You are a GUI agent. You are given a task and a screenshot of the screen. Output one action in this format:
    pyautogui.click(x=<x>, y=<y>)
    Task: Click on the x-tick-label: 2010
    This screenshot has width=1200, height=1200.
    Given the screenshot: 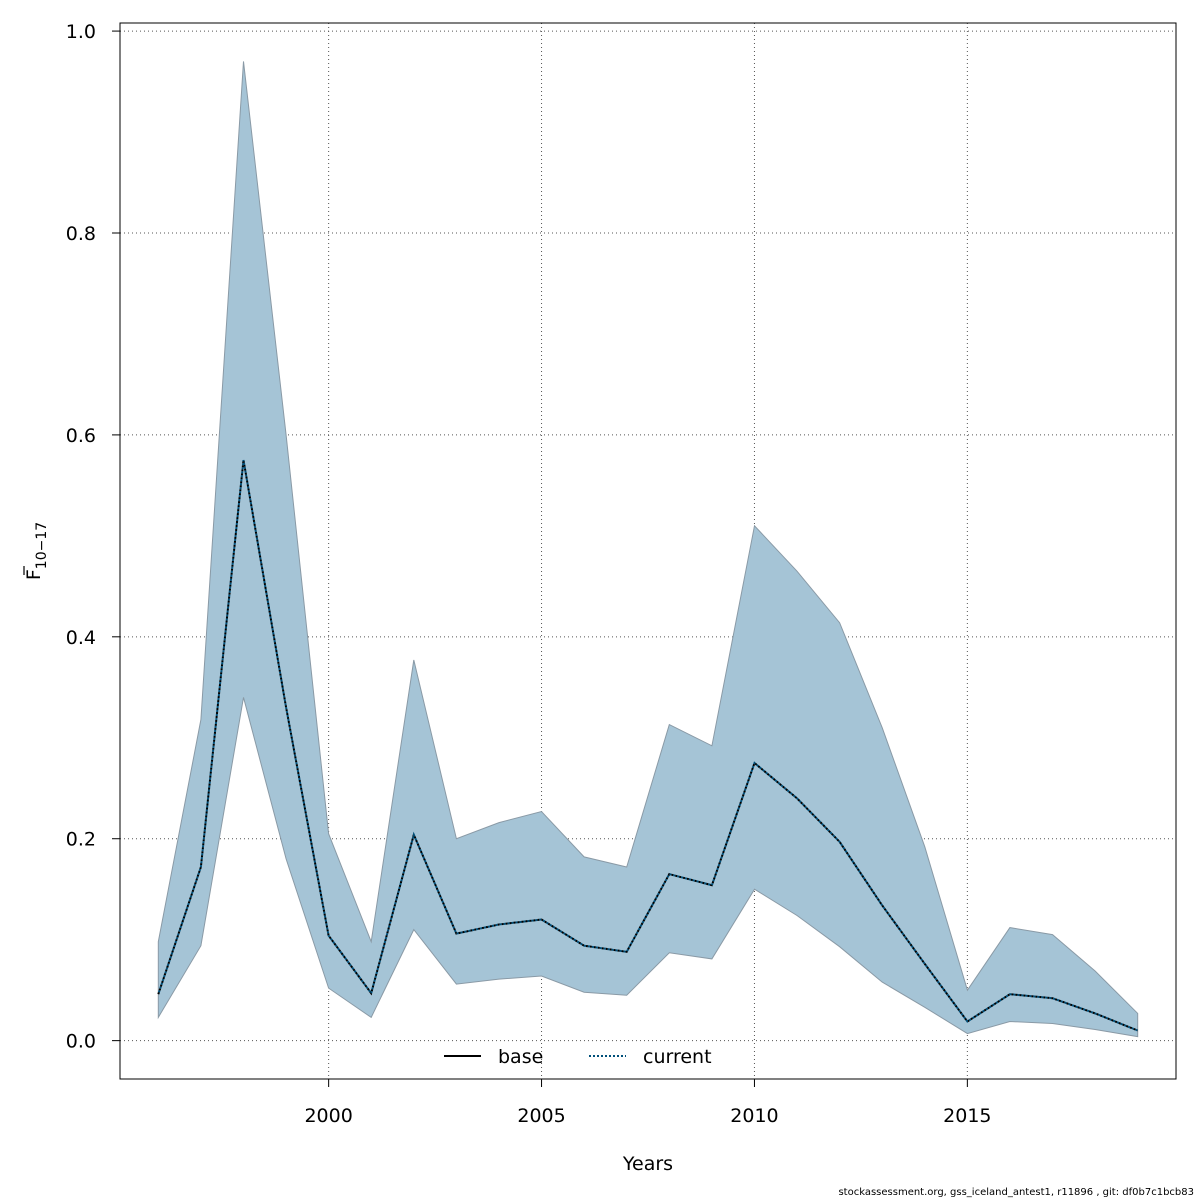 What is the action you would take?
    pyautogui.click(x=754, y=1116)
    